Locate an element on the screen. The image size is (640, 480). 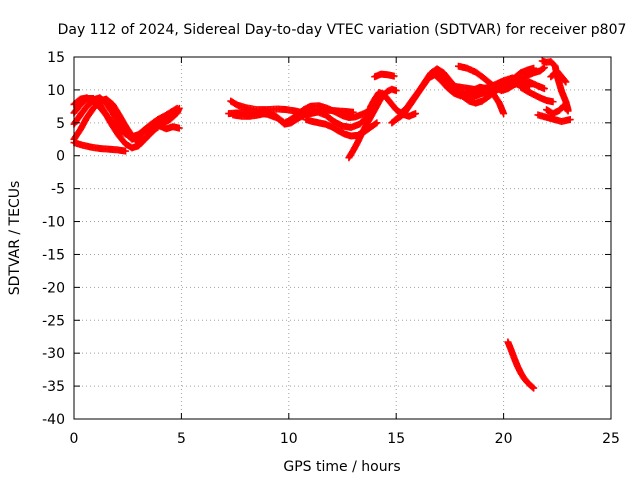
y-tick-label: -40 is located at coordinates (53, 420).